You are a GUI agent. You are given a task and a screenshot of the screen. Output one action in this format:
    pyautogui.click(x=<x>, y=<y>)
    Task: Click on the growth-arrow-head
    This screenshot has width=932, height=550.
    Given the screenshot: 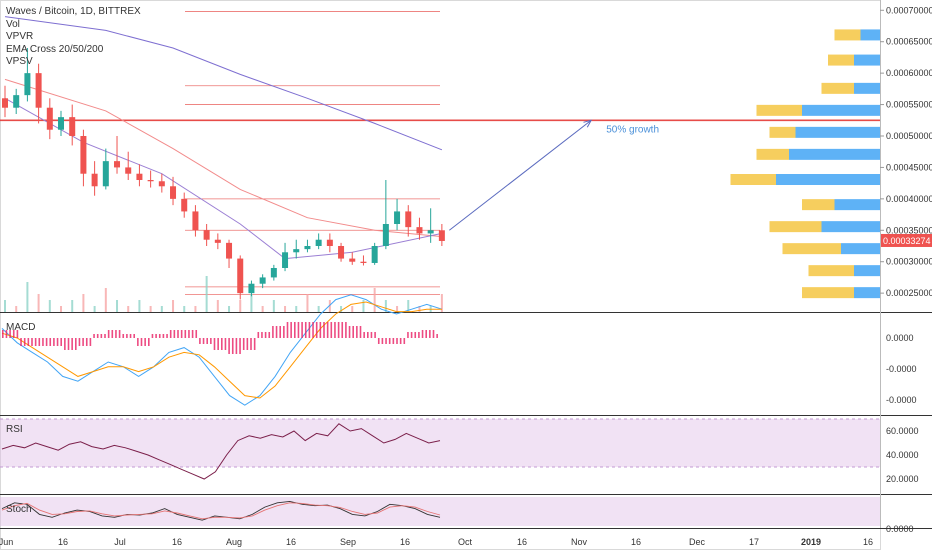 What is the action you would take?
    pyautogui.click(x=588, y=123)
    